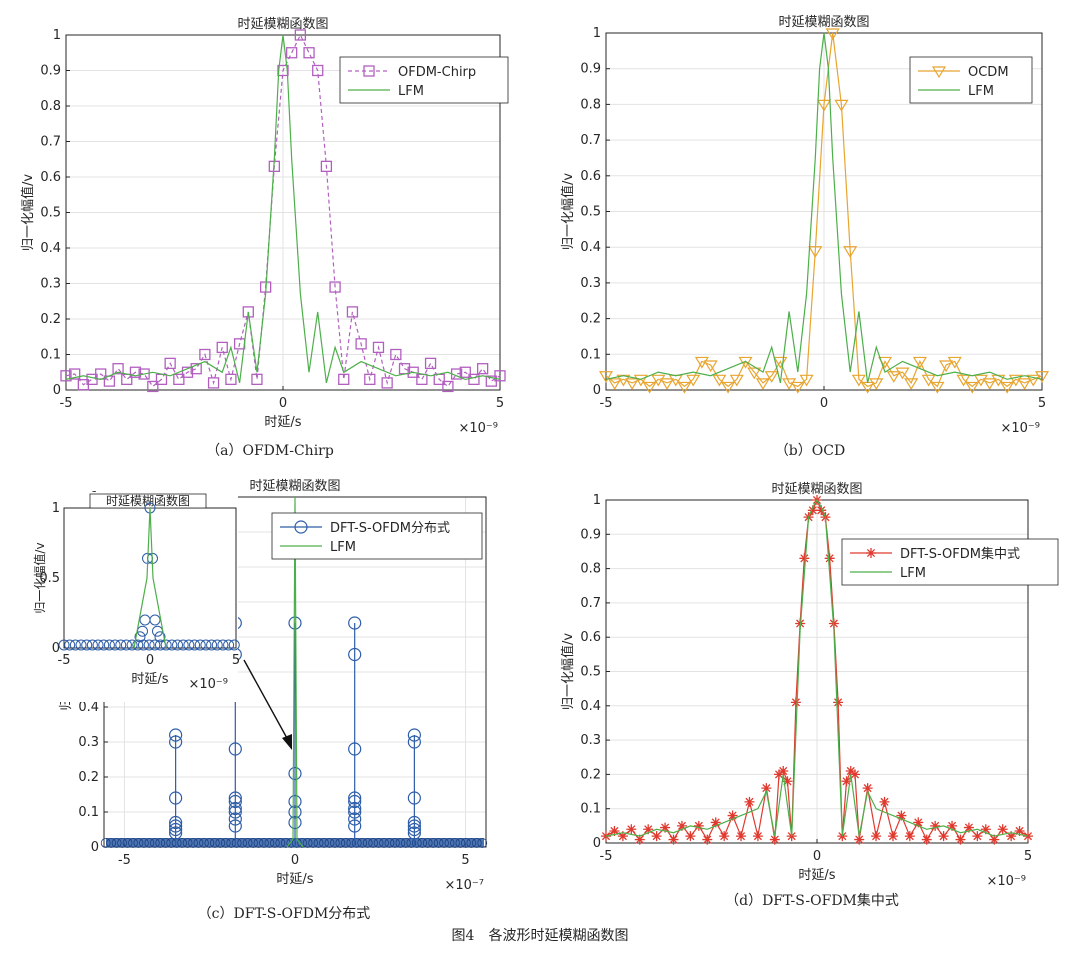 Image resolution: width=1080 pixels, height=955 pixels. Describe the element at coordinates (50, 355) in the screenshot. I see `y-tick-label: 0.1` at that location.